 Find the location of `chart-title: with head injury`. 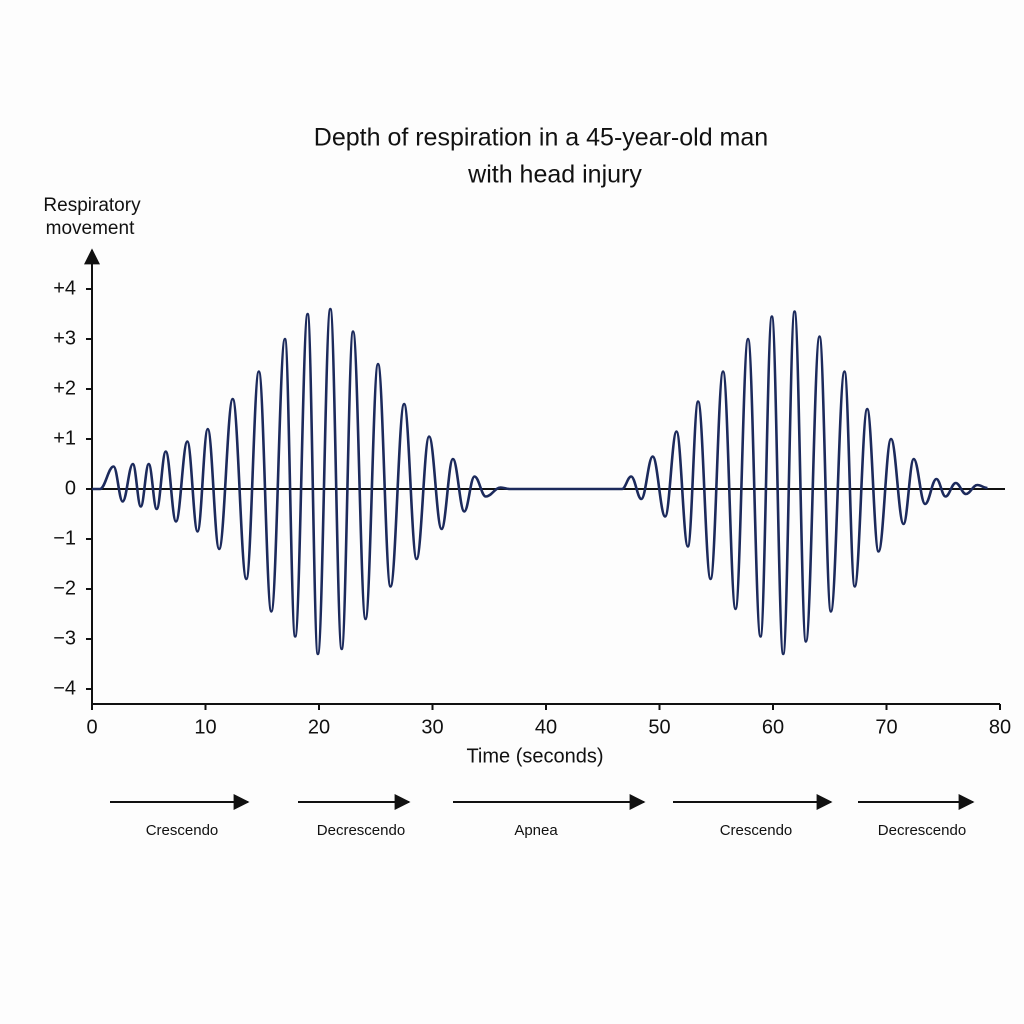

chart-title: with head injury is located at coordinates (554, 175).